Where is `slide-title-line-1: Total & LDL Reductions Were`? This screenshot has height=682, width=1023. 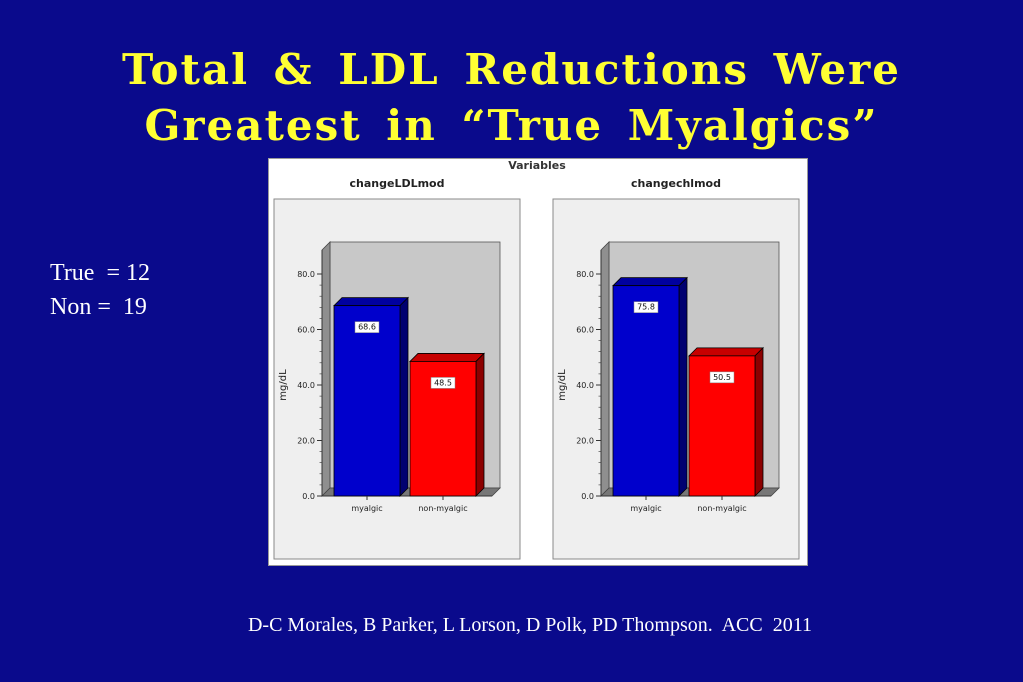 slide-title-line-1: Total & LDL Reductions Were is located at coordinates (511, 69).